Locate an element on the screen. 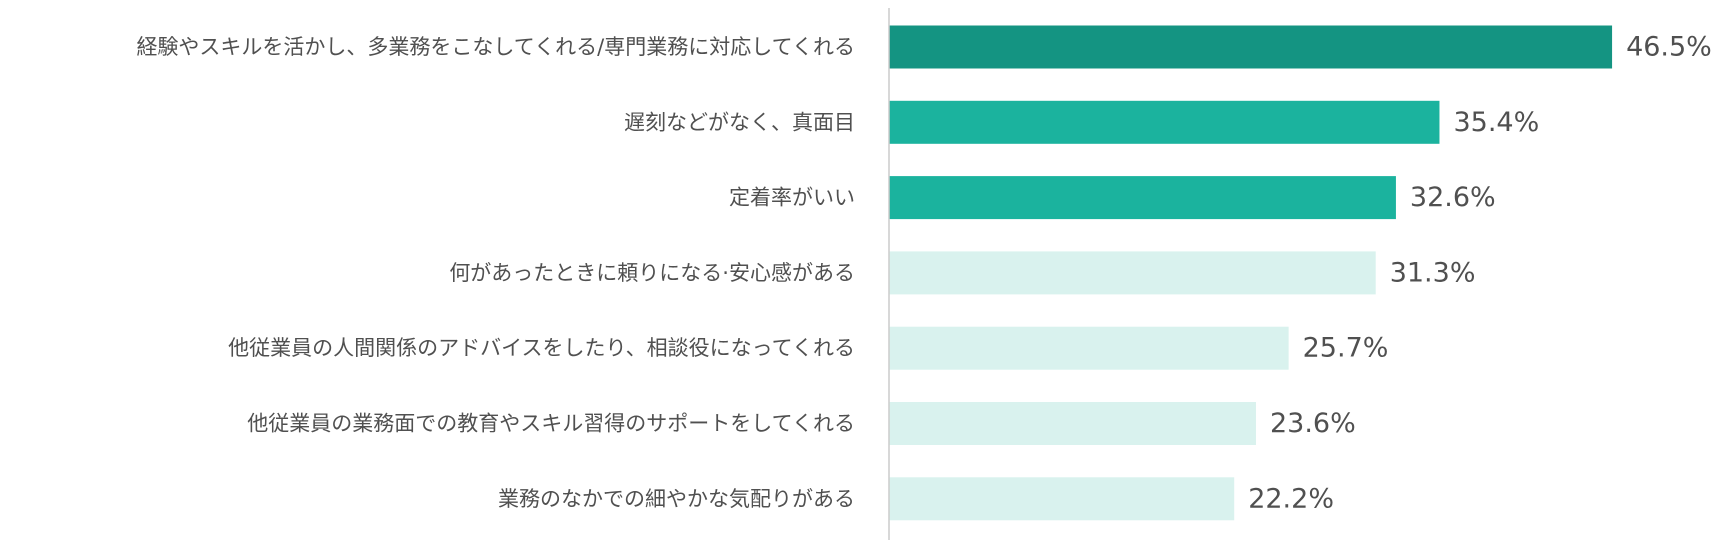  category-label-6: 他従業員の業務面での教育やスキル習得のサポートをしてくれる is located at coordinates (551, 424).